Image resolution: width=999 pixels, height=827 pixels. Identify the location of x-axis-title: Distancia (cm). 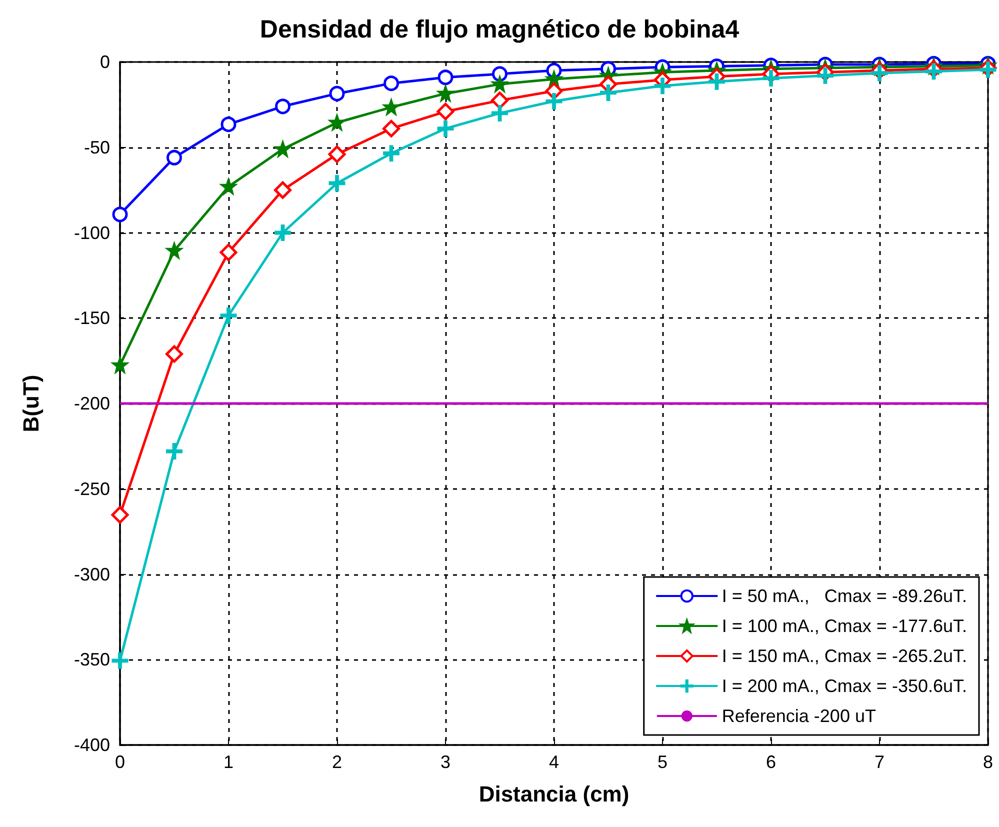
(554, 794).